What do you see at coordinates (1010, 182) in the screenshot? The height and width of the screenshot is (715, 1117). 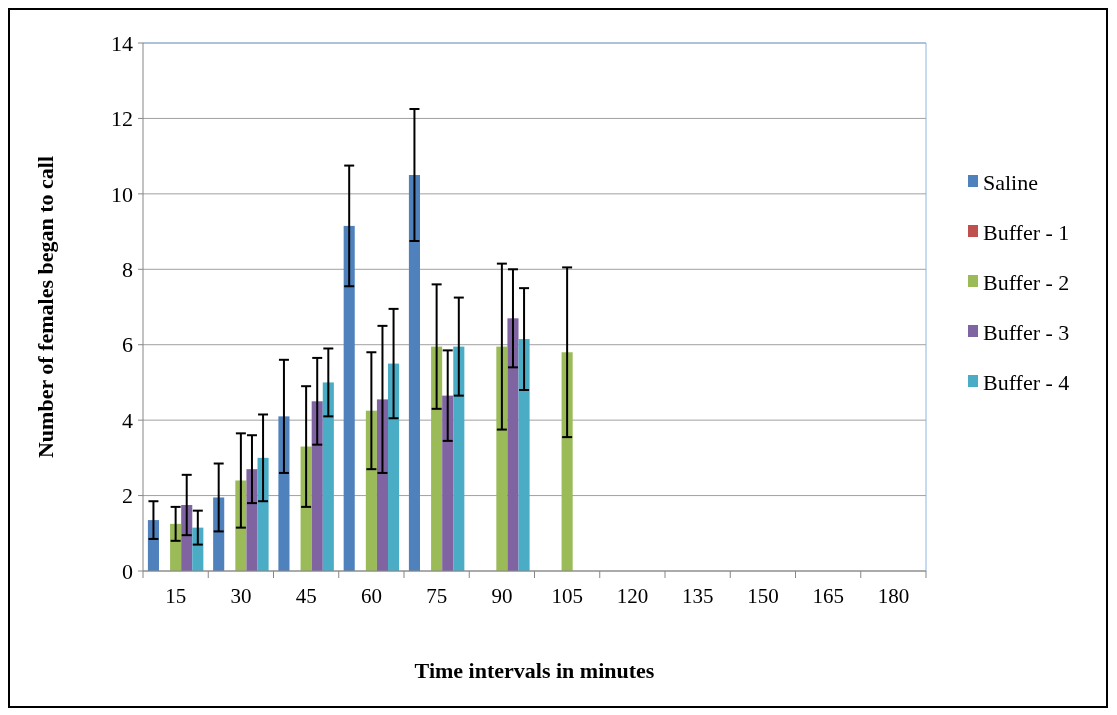 I see `legend-label: Saline` at bounding box center [1010, 182].